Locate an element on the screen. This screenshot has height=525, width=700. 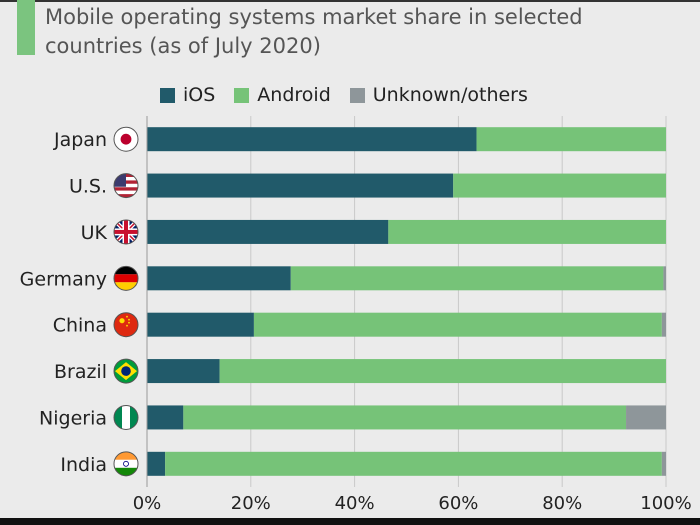
bar-nigeria-android is located at coordinates (405, 417).